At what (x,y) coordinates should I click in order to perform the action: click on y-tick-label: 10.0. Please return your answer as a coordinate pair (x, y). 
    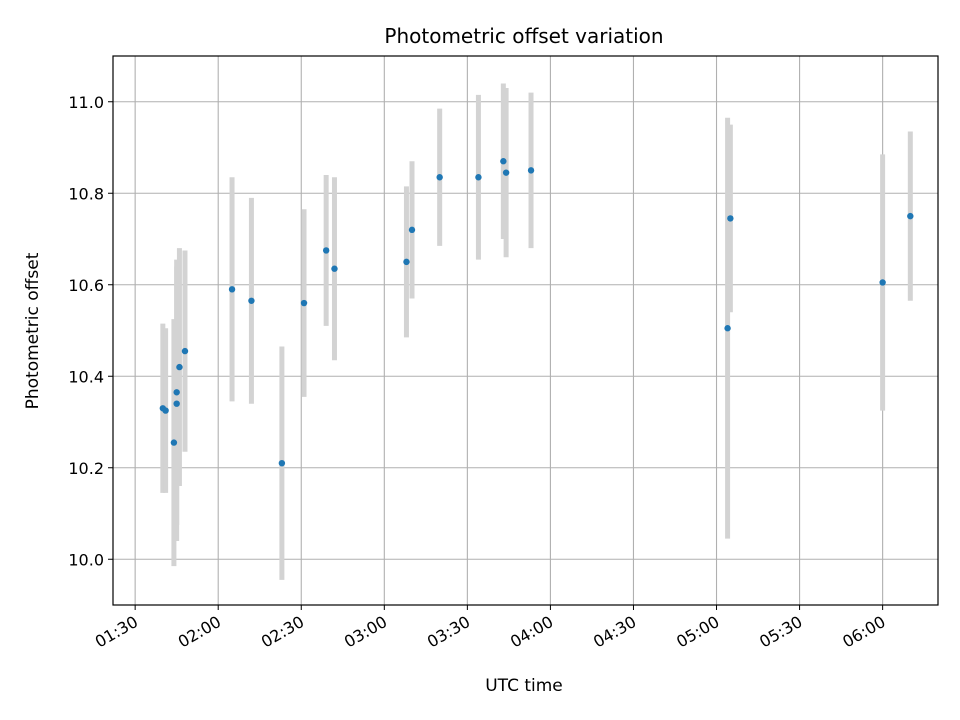
    Looking at the image, I should click on (86, 559).